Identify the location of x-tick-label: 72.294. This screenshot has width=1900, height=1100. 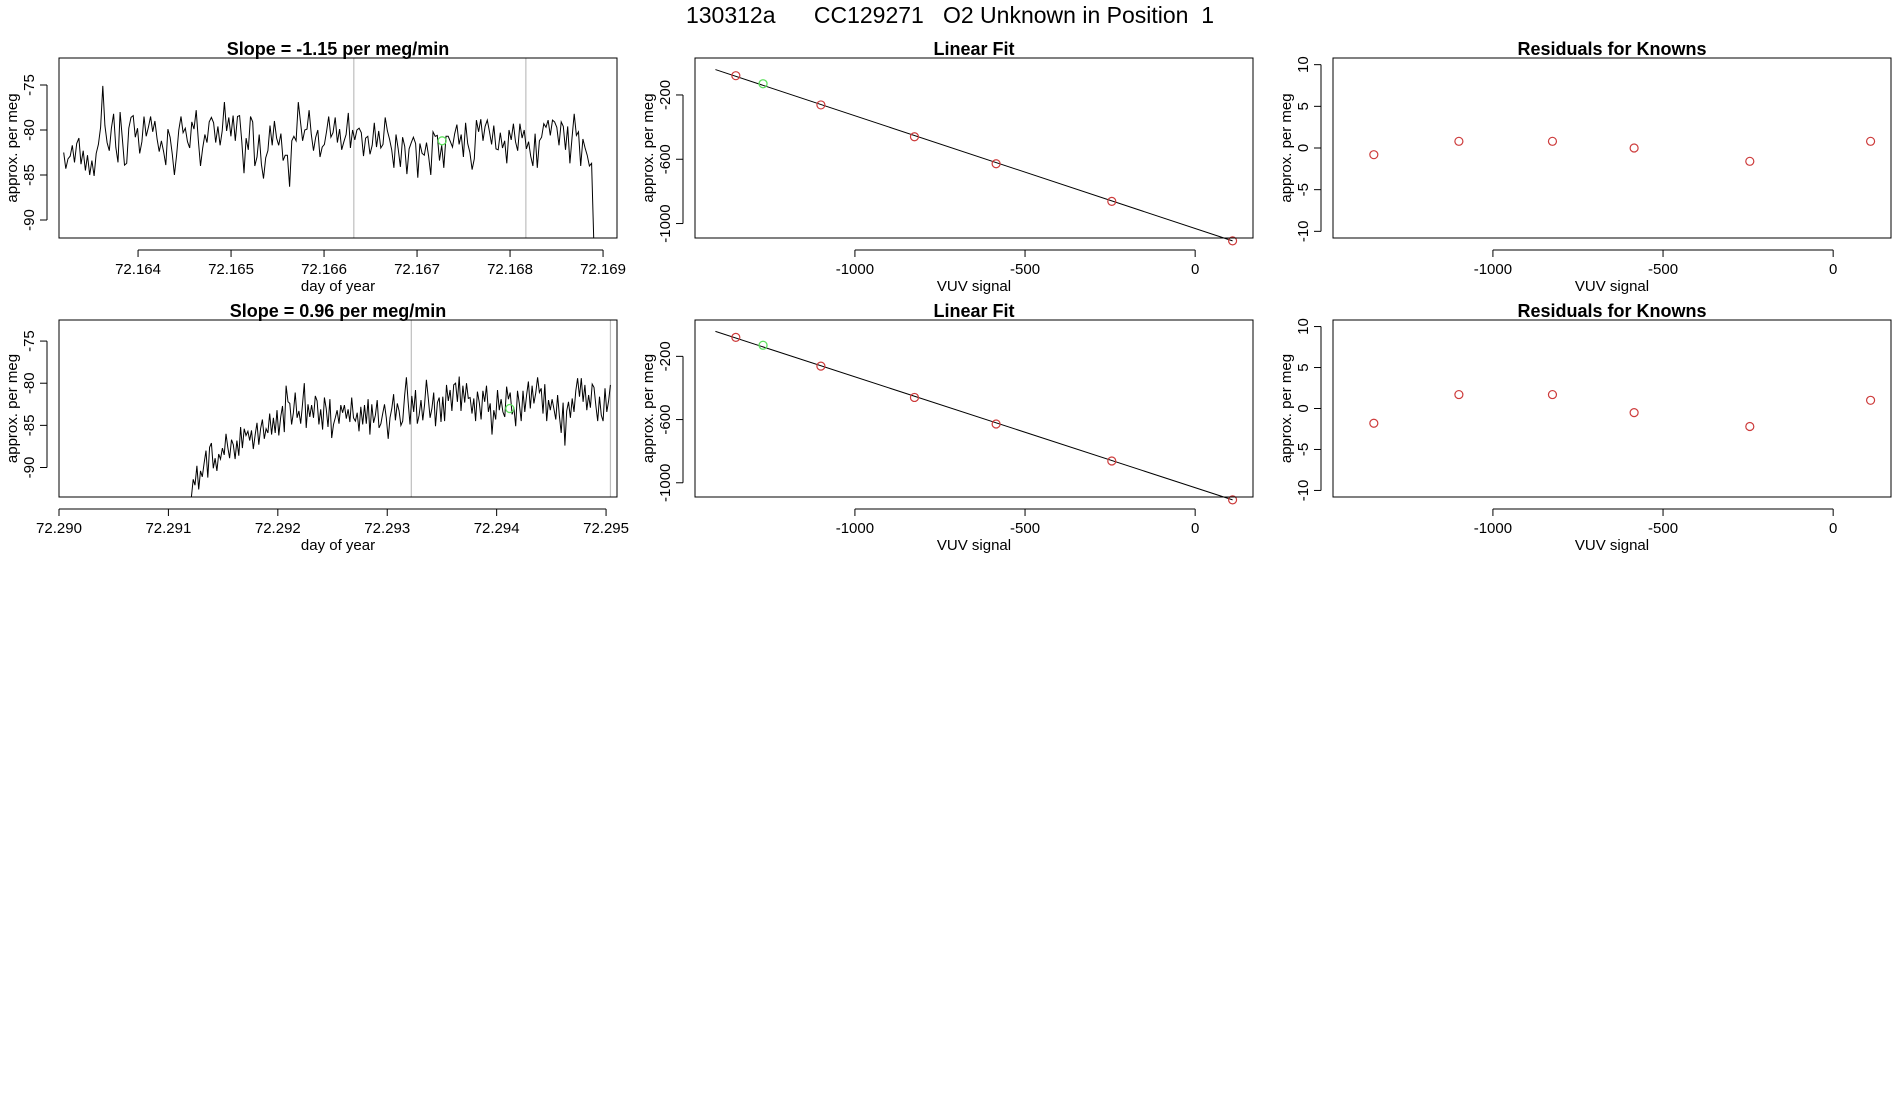
(497, 528).